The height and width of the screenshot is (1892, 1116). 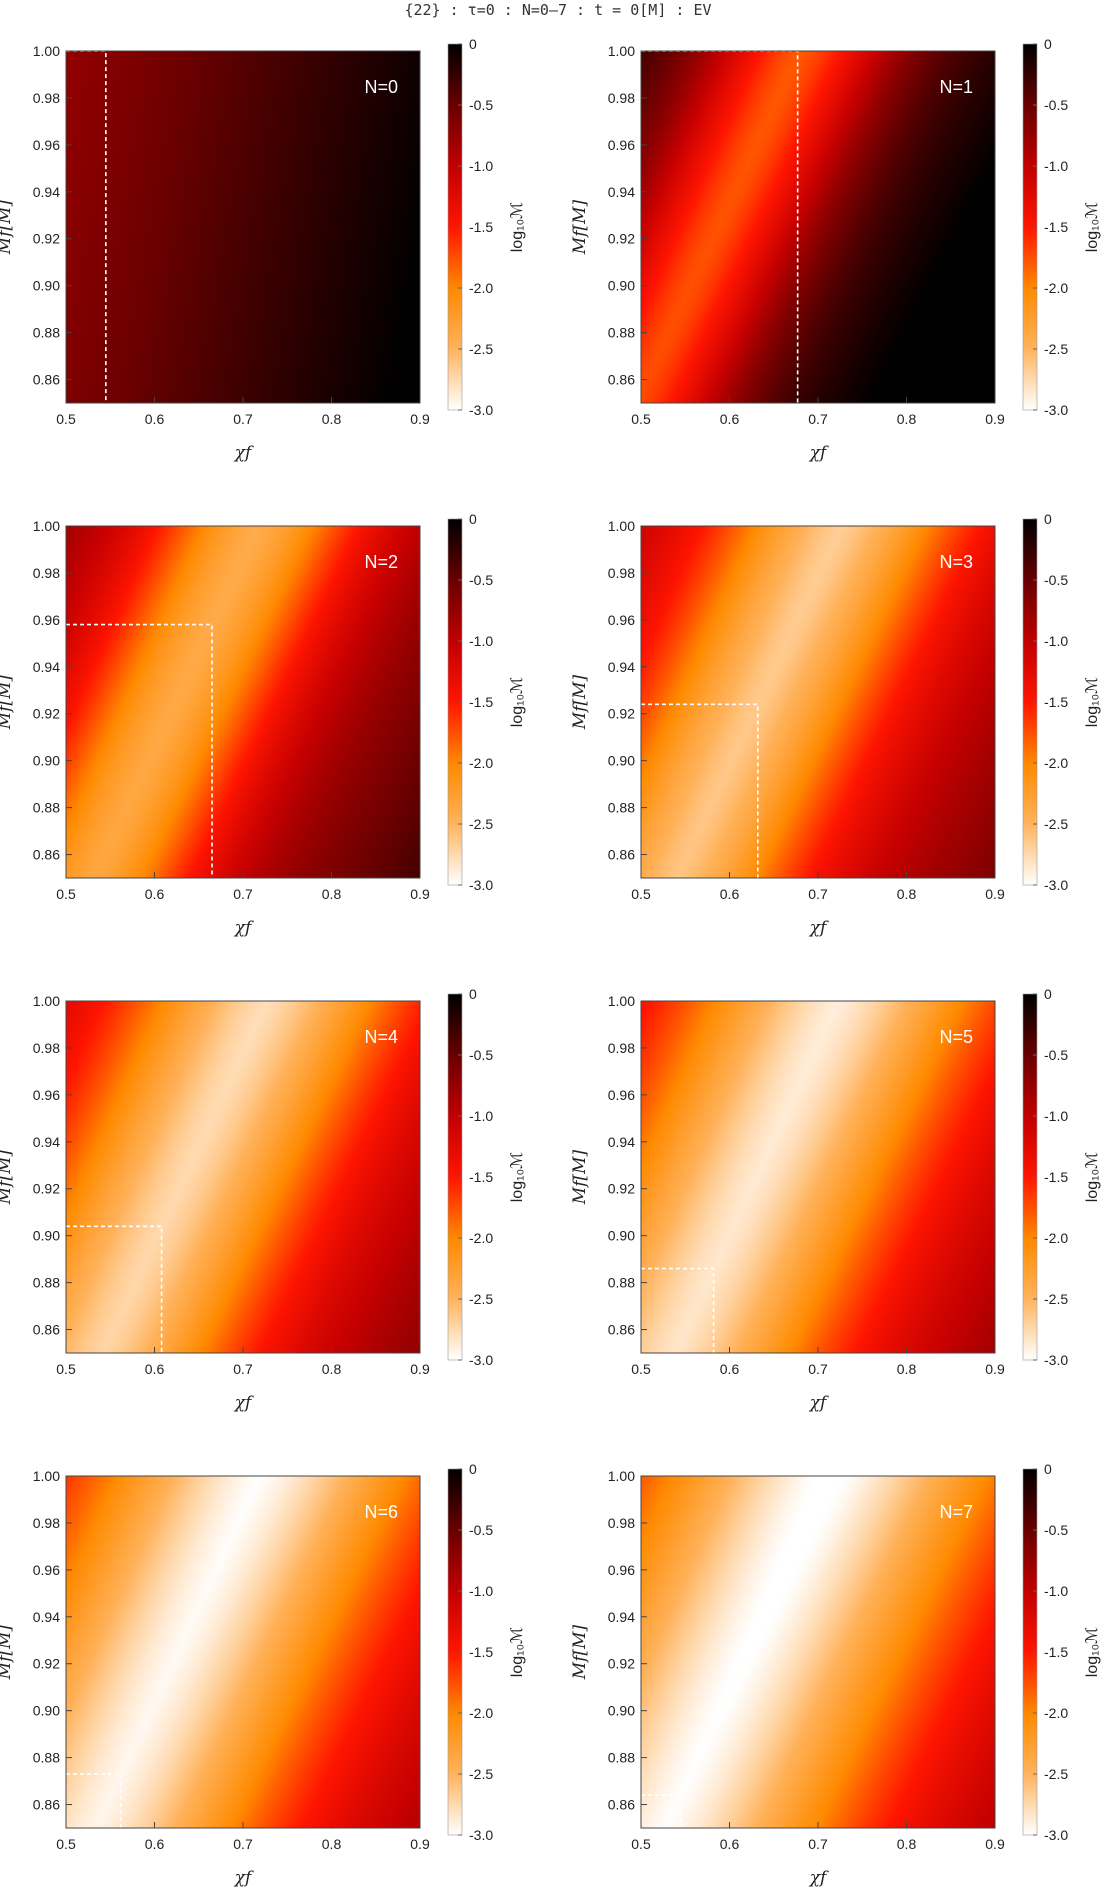 I want to click on panel-label: N=1, so click(x=956, y=87).